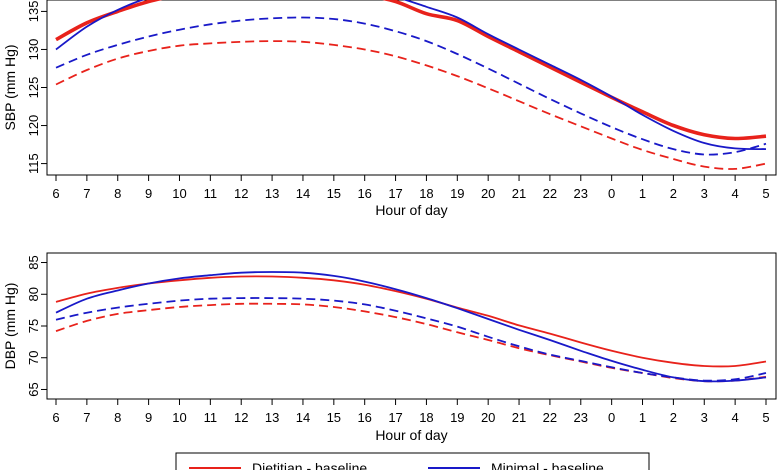 Image resolution: width=780 pixels, height=470 pixels. I want to click on dbp-x-tick-label: 23, so click(581, 417).